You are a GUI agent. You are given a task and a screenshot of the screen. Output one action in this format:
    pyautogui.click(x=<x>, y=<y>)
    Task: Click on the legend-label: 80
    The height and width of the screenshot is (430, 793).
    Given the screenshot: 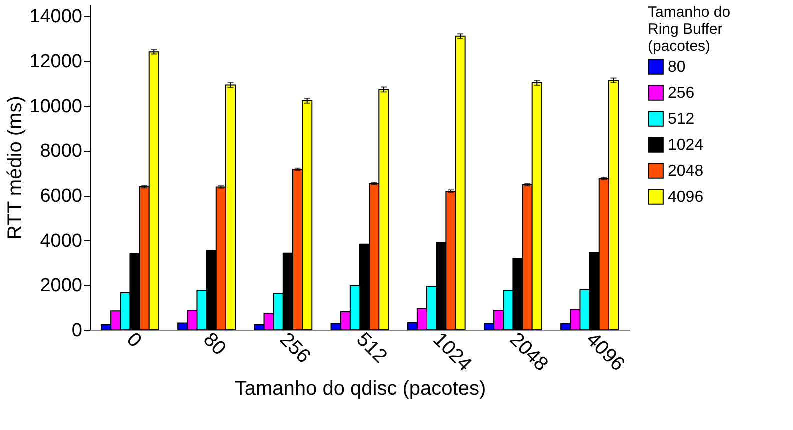 What is the action you would take?
    pyautogui.click(x=677, y=67)
    